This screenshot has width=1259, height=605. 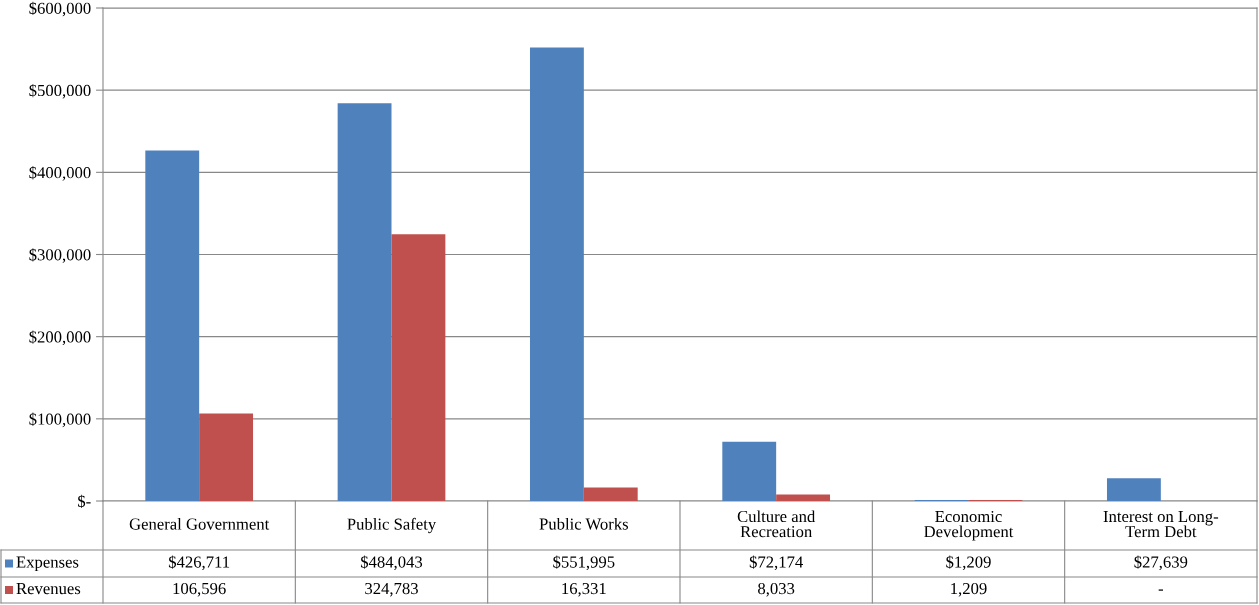 What do you see at coordinates (776, 563) in the screenshot?
I see `data-label: $72,174` at bounding box center [776, 563].